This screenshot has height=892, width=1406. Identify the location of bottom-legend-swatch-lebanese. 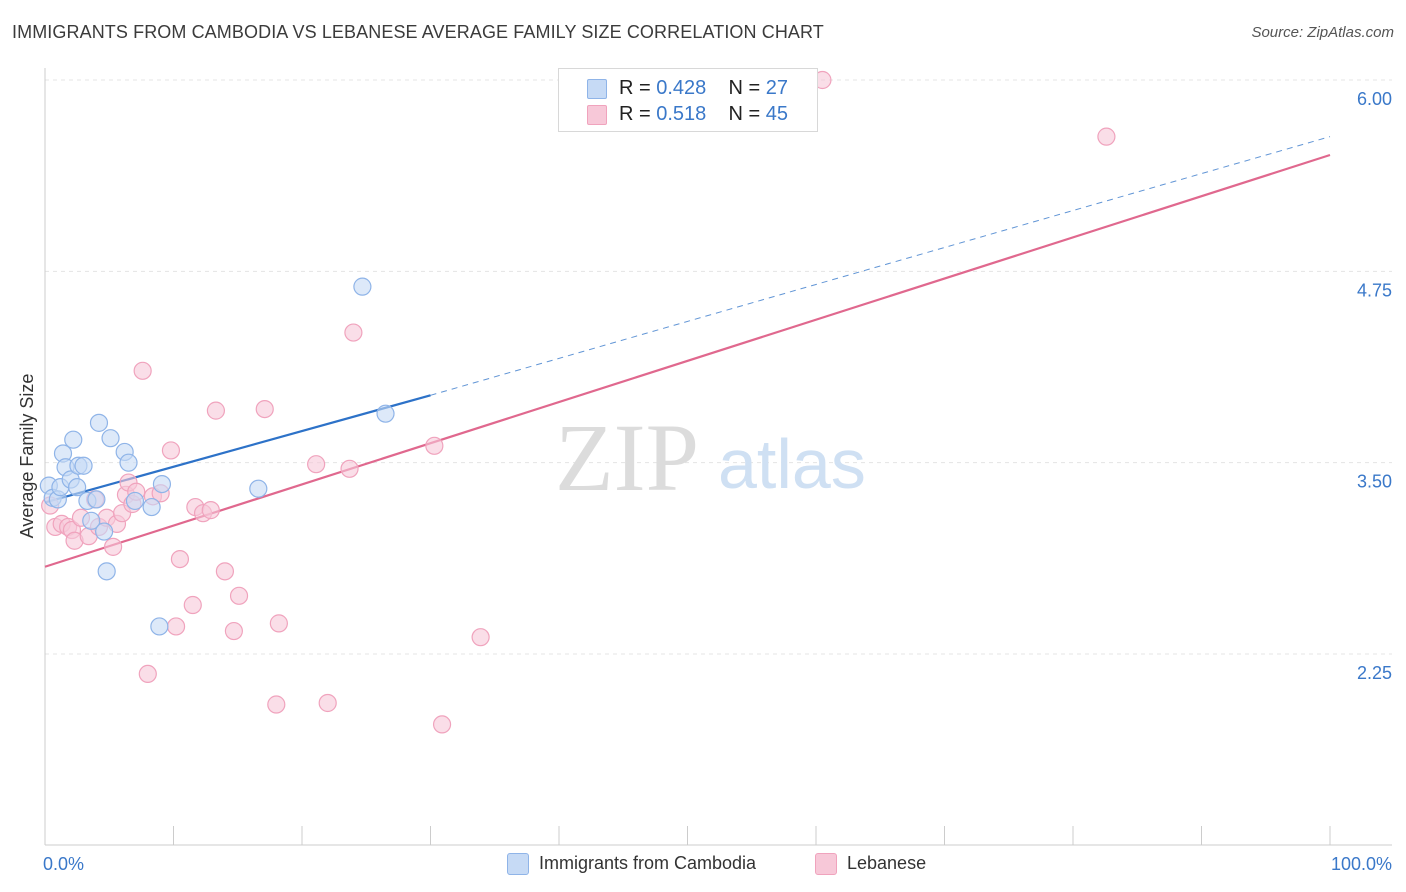
(826, 864).